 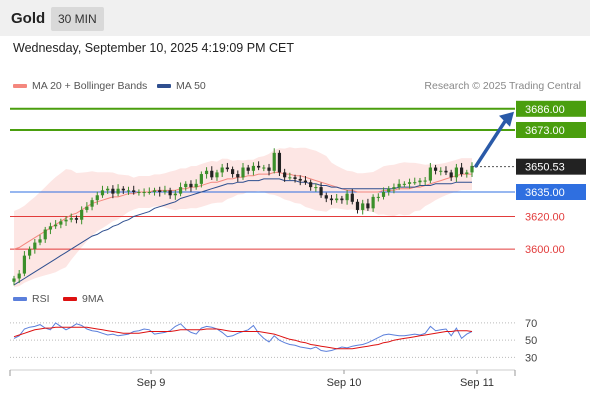 I want to click on x-tick-label: Sep 11, so click(x=477, y=383).